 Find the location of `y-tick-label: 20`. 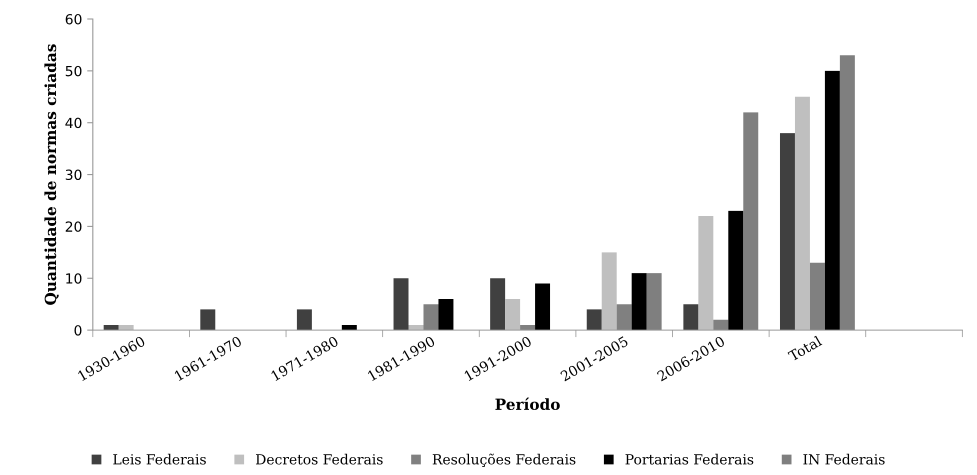

y-tick-label: 20 is located at coordinates (74, 226).